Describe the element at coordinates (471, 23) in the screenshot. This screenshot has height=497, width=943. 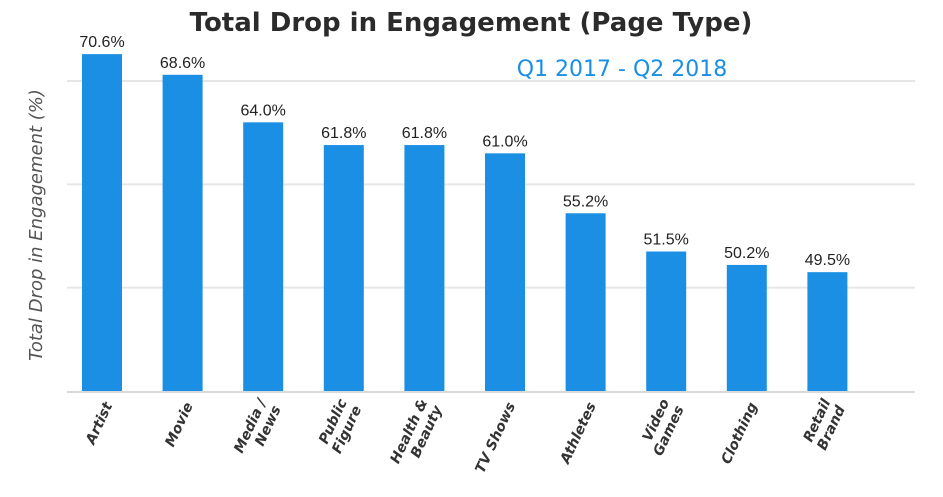
I see `chart-title: Total Drop in Engagement (Page Type)` at that location.